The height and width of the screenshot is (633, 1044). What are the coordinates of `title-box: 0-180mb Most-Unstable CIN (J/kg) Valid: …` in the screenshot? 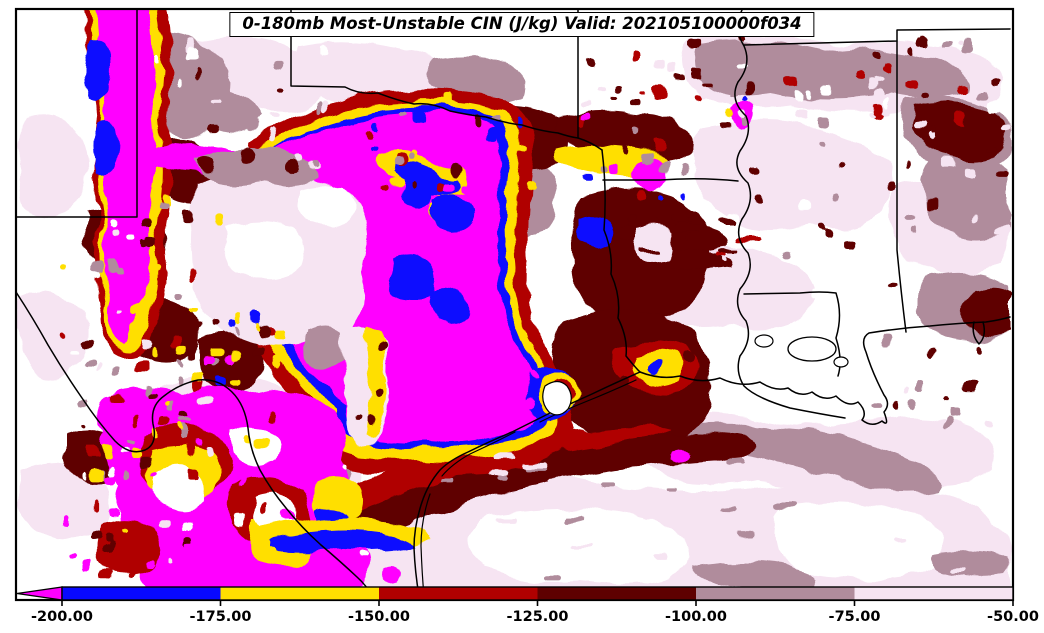 It's located at (522, 24).